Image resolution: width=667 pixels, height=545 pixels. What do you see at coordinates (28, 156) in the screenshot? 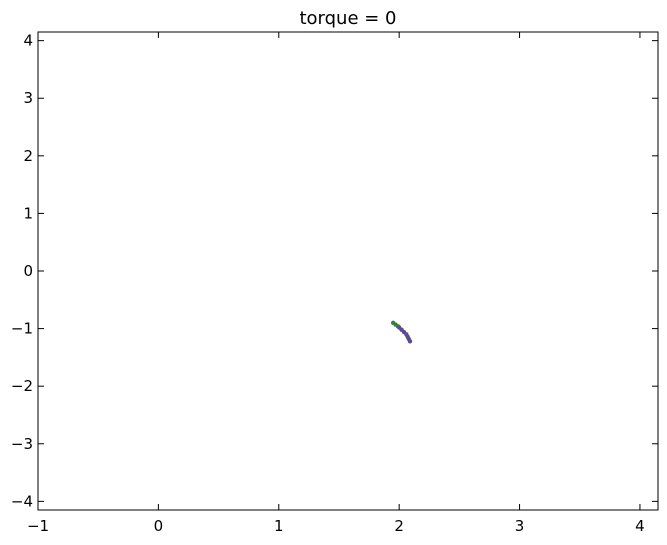
I see `y-tick-label: 2` at bounding box center [28, 156].